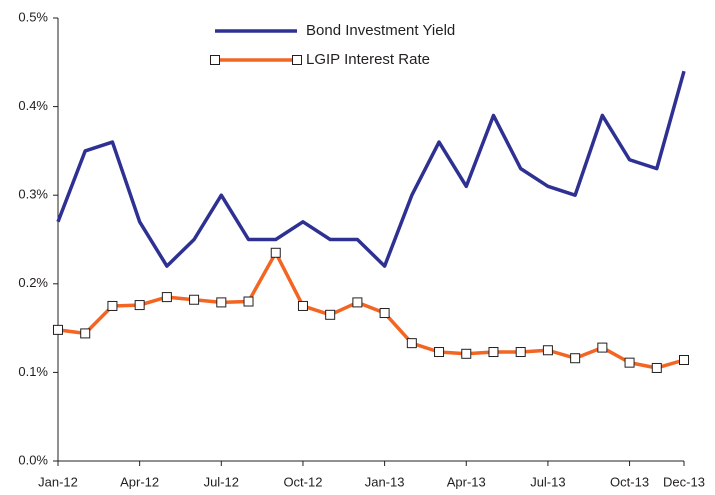  I want to click on x-tick-label: Apr-12, so click(139, 481).